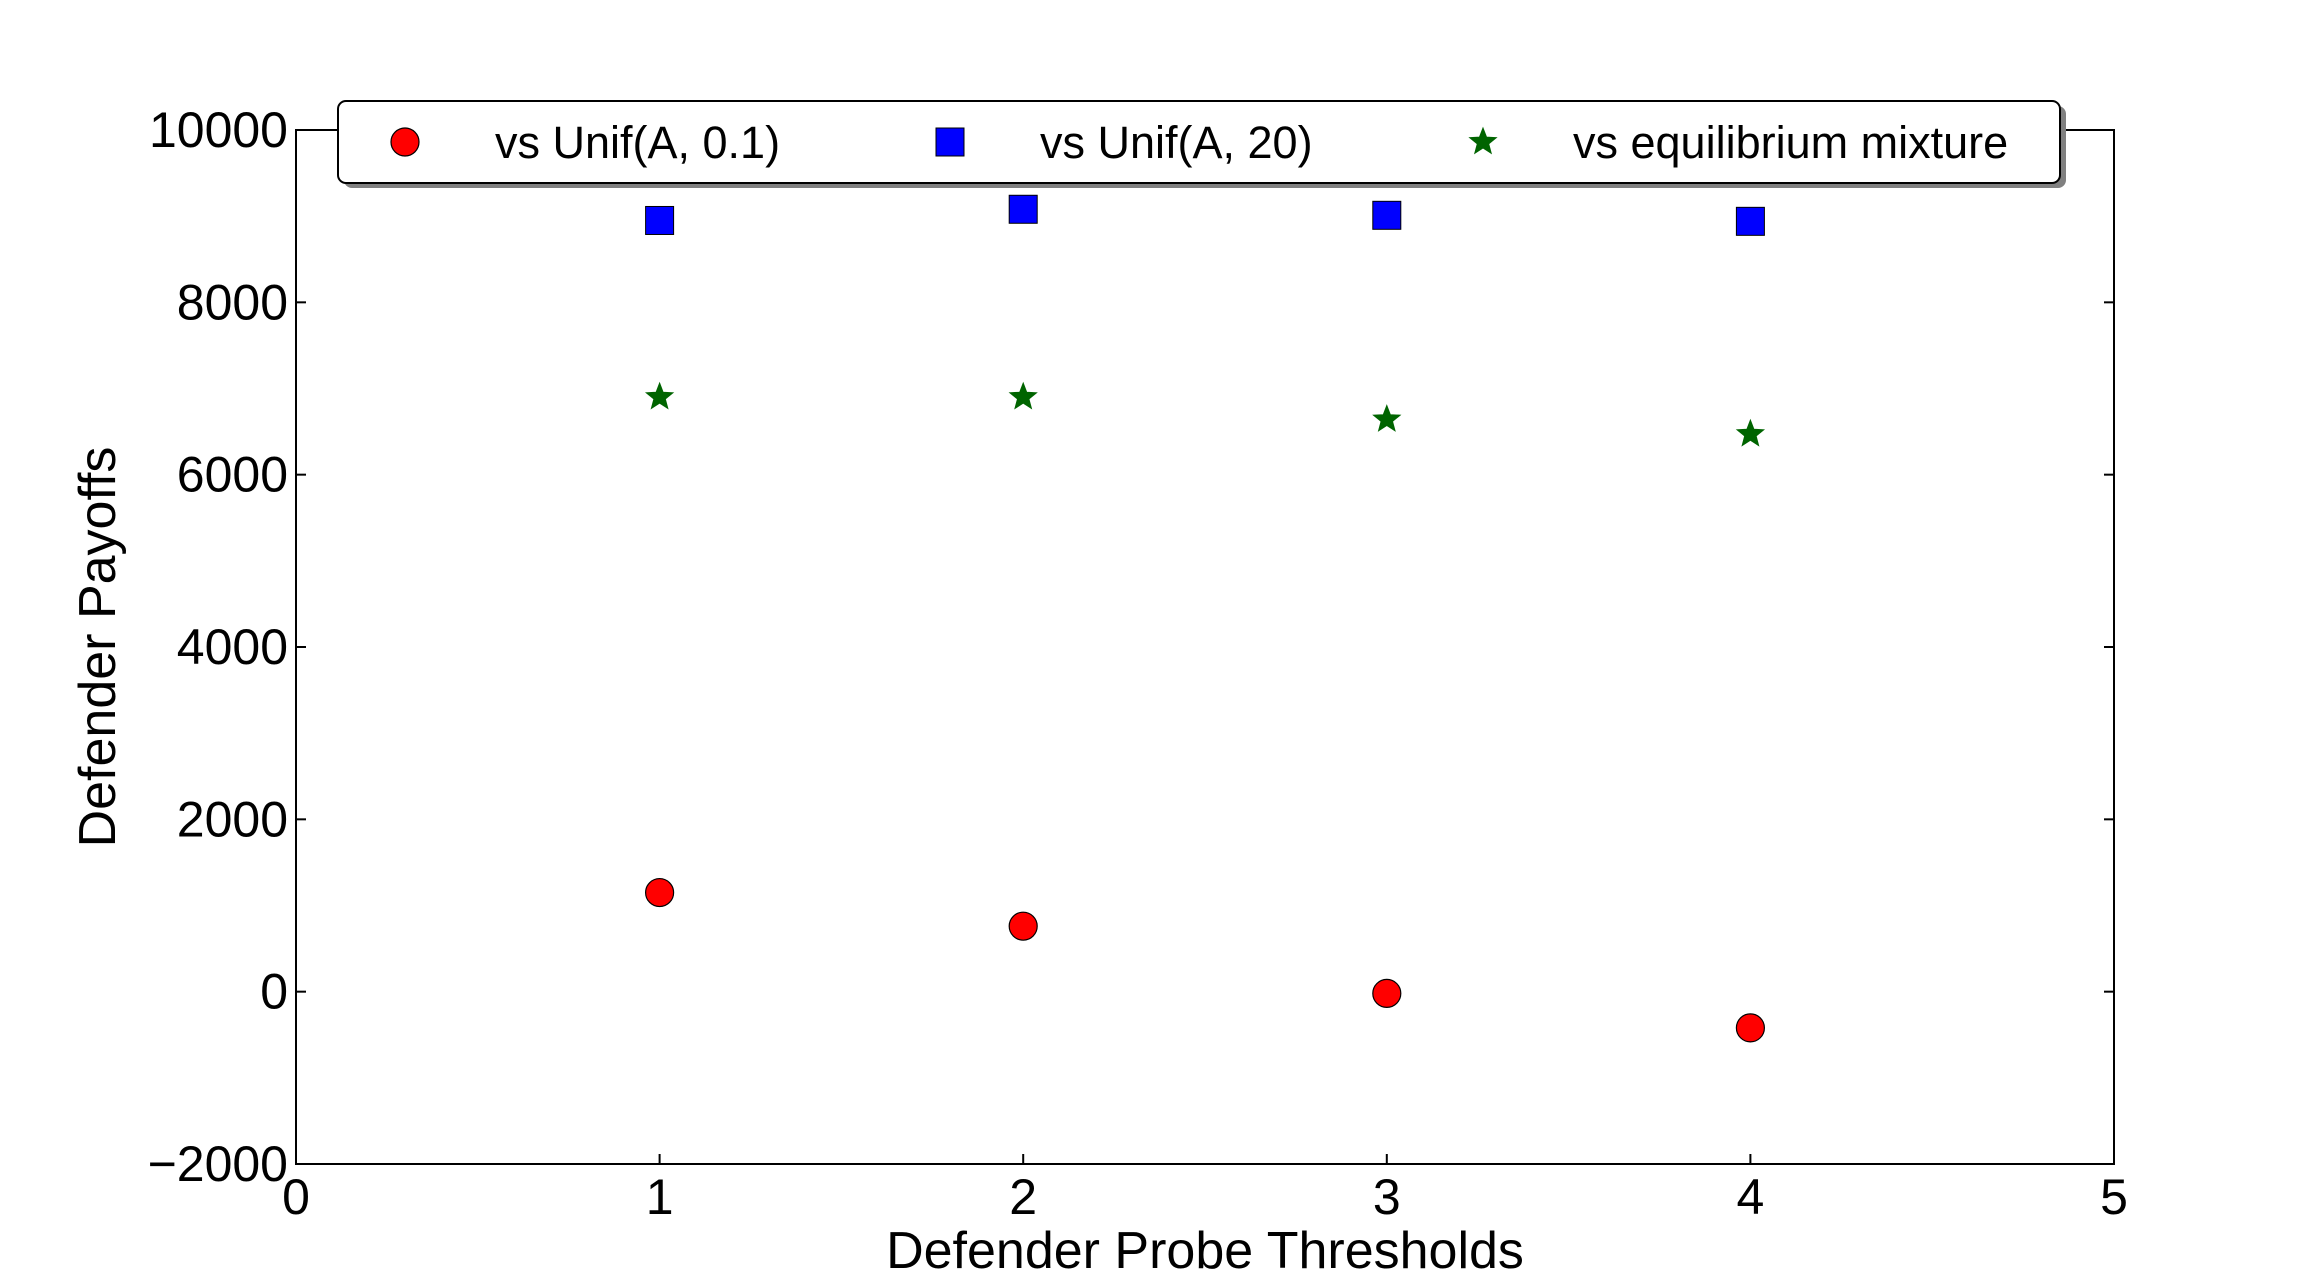  Describe the element at coordinates (218, 1164) in the screenshot. I see `y-tick-label: −2000` at that location.